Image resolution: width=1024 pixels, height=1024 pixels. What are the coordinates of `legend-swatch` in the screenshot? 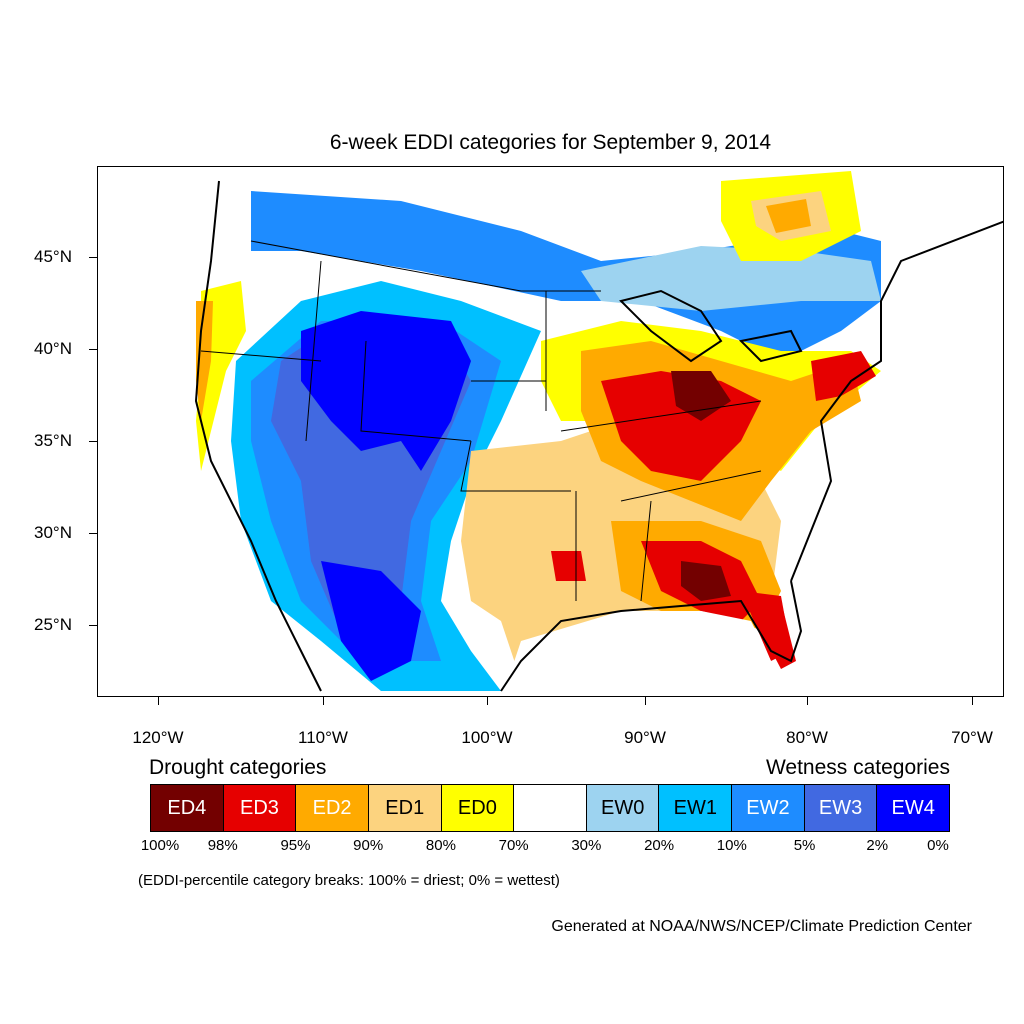 It's located at (550, 808).